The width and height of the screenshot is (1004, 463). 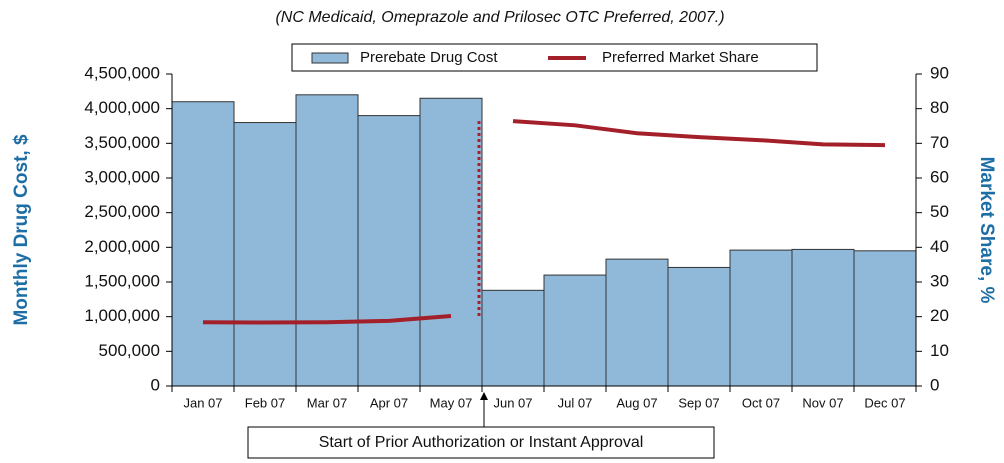 I want to click on x-tick-label: Jul 07, so click(x=575, y=402).